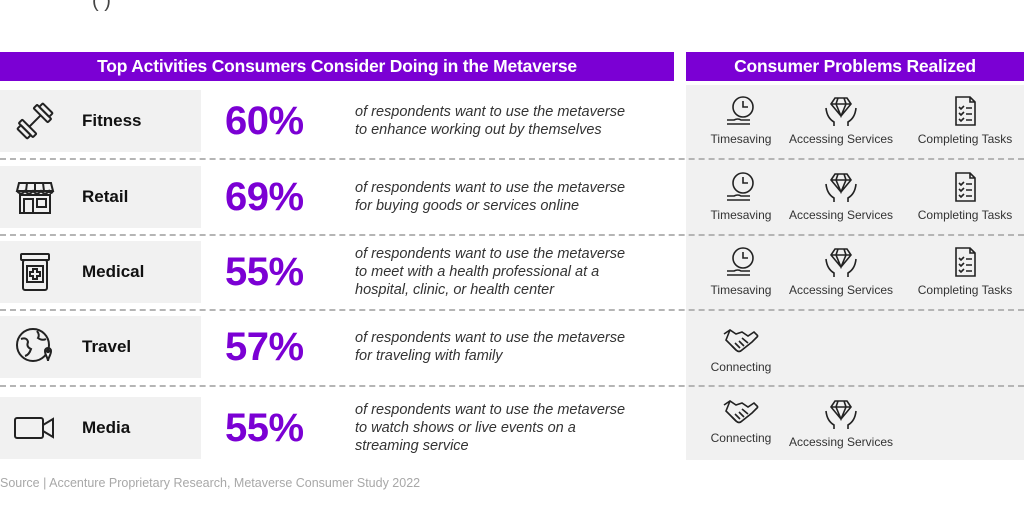 This screenshot has width=1024, height=506. Describe the element at coordinates (135, 347) in the screenshot. I see `activity-name: Travel` at that location.